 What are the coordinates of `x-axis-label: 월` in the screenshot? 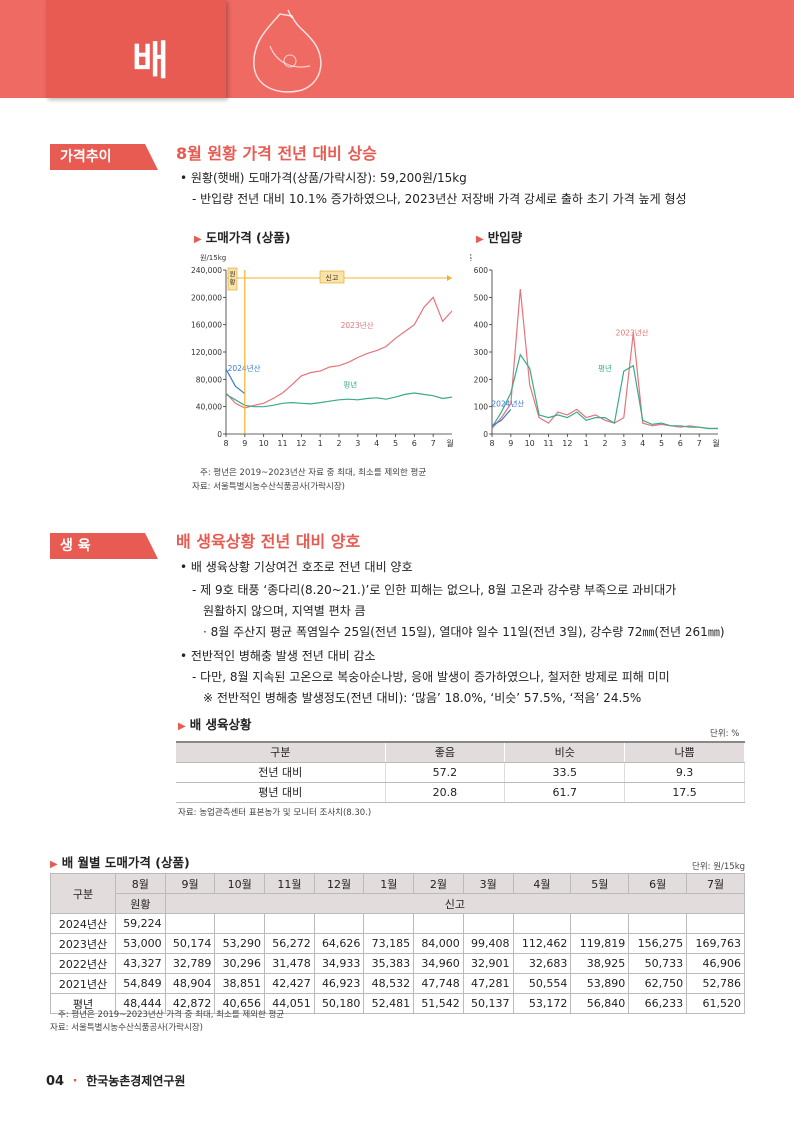 It's located at (449, 443).